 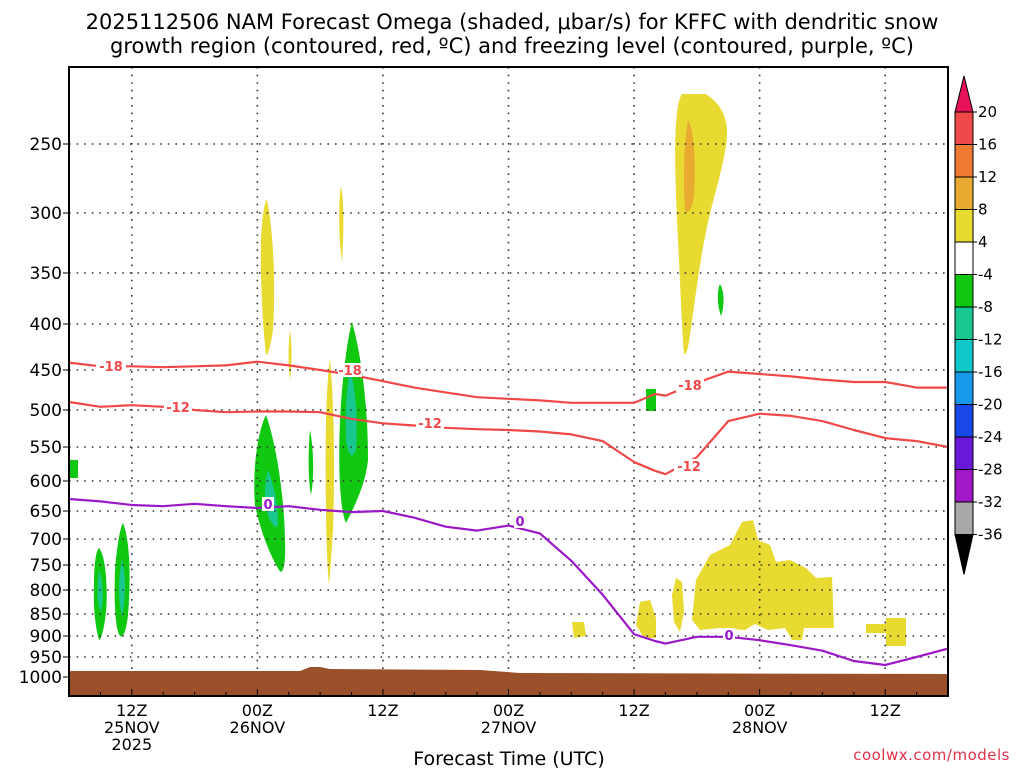 I want to click on colorbar-label-9: -20, so click(x=990, y=405).